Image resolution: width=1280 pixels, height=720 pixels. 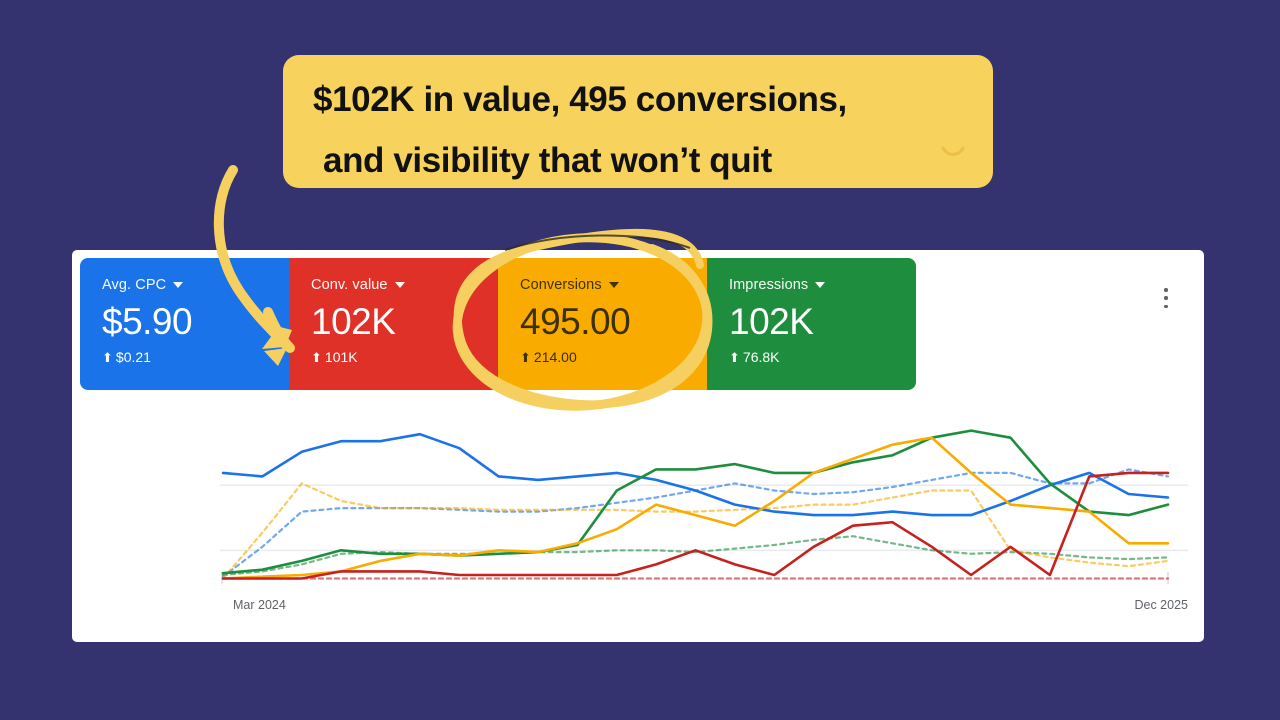 What do you see at coordinates (953, 151) in the screenshot?
I see `smiley-icon` at bounding box center [953, 151].